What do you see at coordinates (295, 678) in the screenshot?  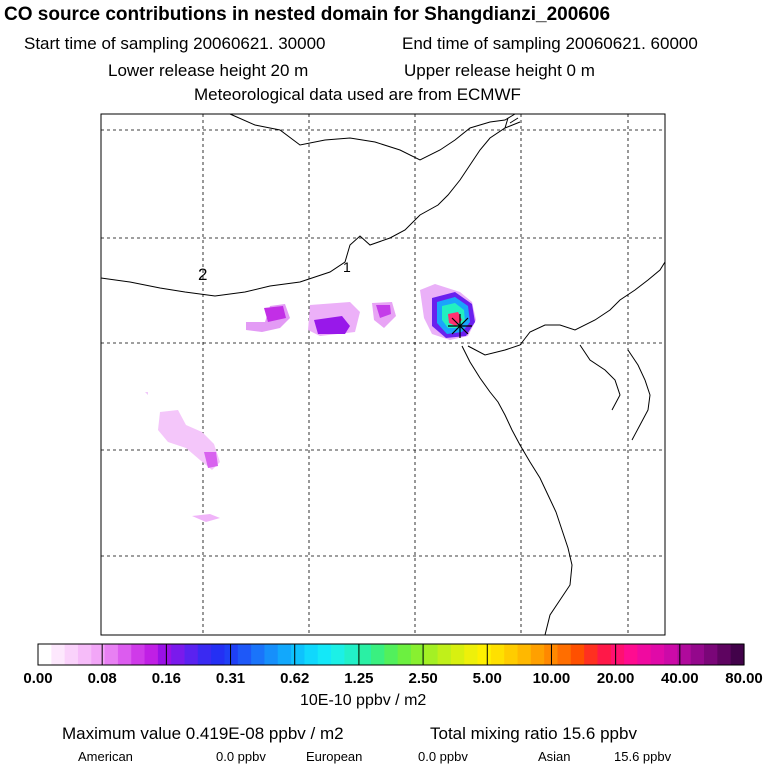 I see `colorbar-tick-label: 0.62` at bounding box center [295, 678].